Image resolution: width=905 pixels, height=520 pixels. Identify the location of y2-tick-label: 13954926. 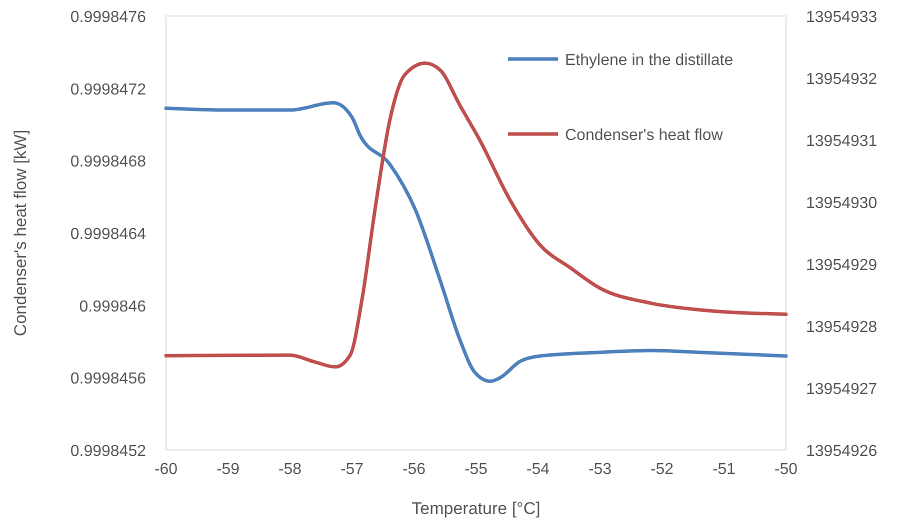
(842, 451).